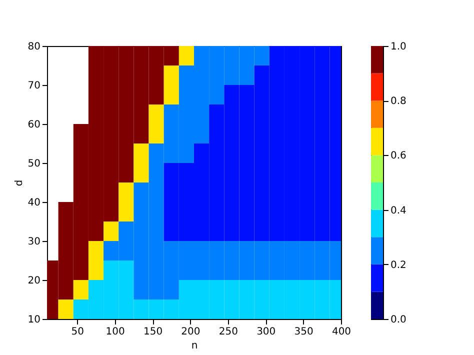 This screenshot has height=355, width=474. What do you see at coordinates (153, 332) in the screenshot?
I see `x-tick-label: 150` at bounding box center [153, 332].